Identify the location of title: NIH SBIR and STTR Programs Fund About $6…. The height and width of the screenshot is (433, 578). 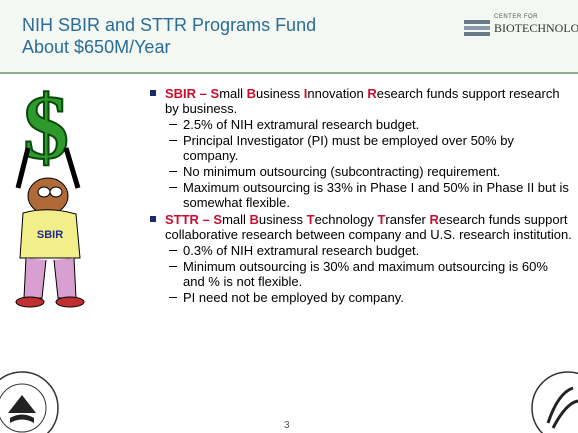
(169, 36).